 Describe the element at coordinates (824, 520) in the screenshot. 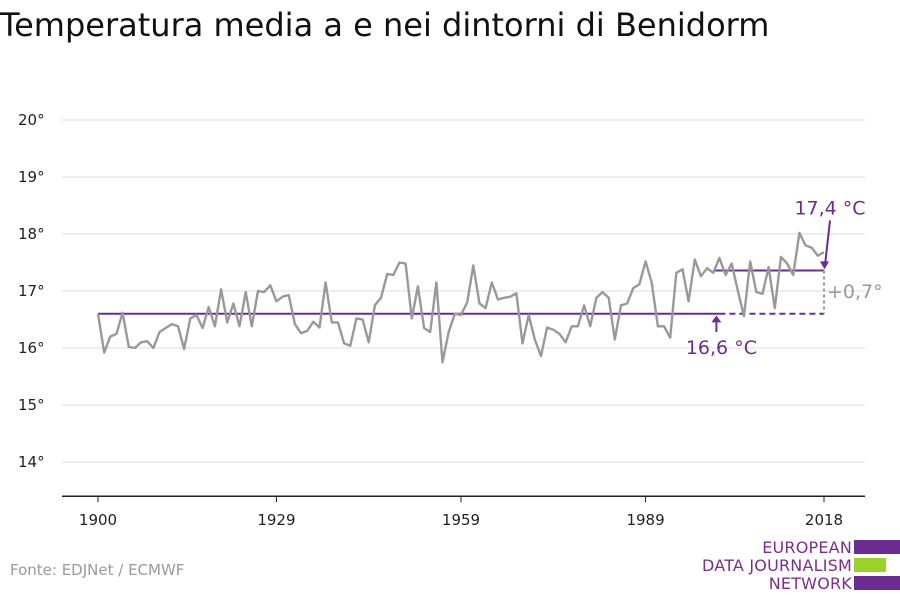

I see `x-tick-label: 2018` at that location.